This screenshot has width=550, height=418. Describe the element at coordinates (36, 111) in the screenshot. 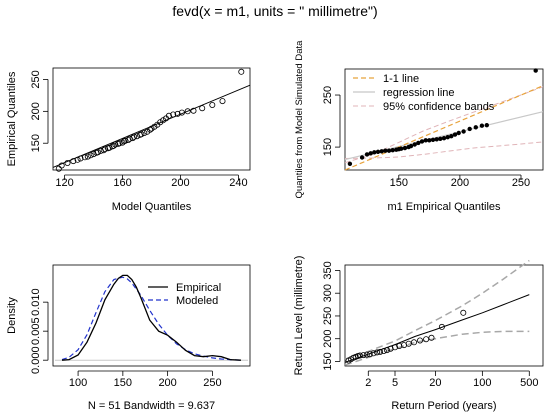

I see `qq-model-y-tick-label: 200` at that location.